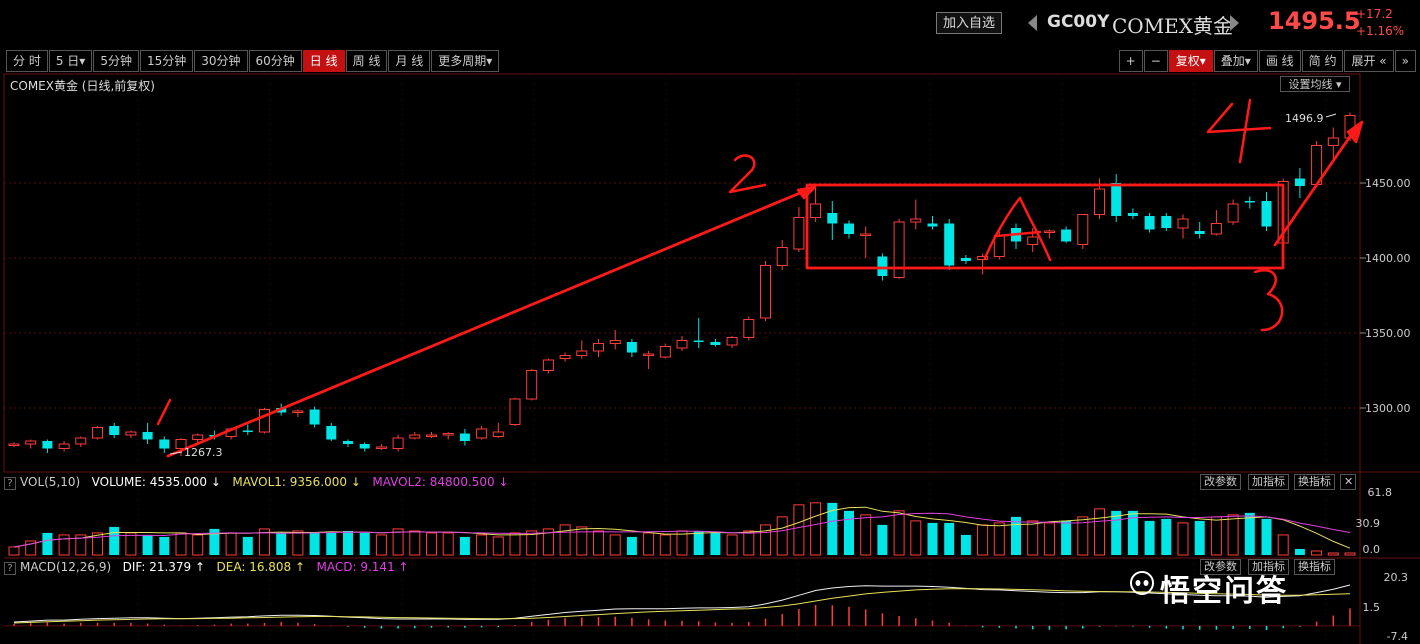  What do you see at coordinates (203, 452) in the screenshot?
I see `low-price-label: 1267.3` at bounding box center [203, 452].